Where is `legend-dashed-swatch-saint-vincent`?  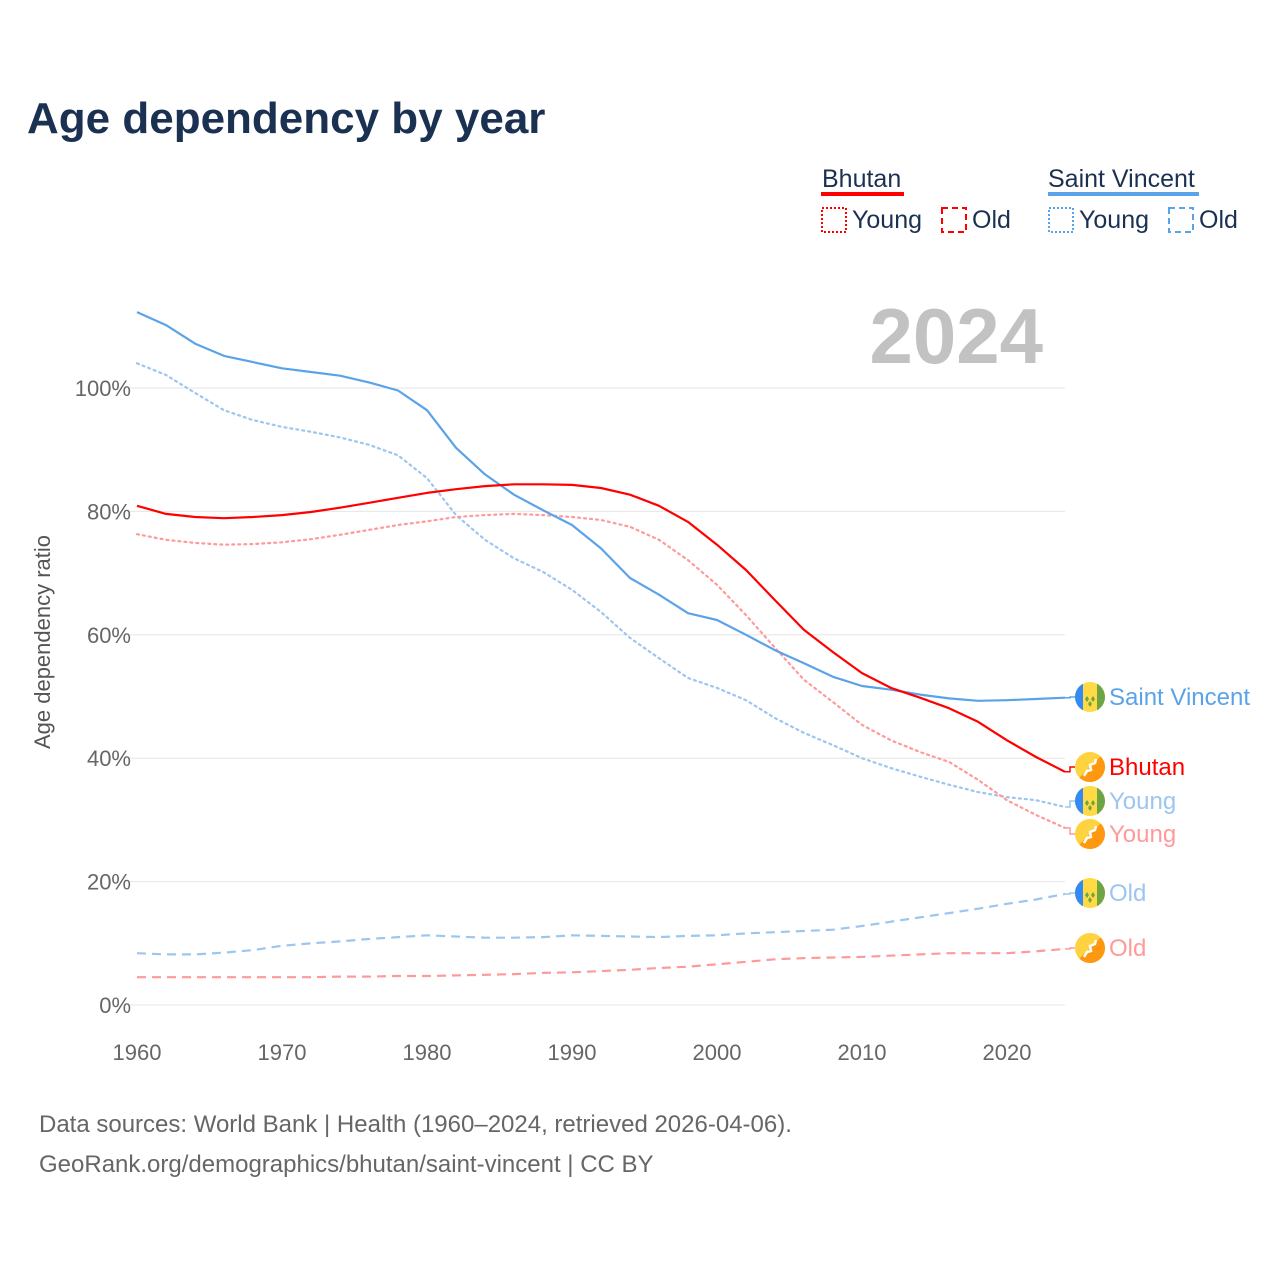
legend-dashed-swatch-saint-vincent is located at coordinates (1181, 220).